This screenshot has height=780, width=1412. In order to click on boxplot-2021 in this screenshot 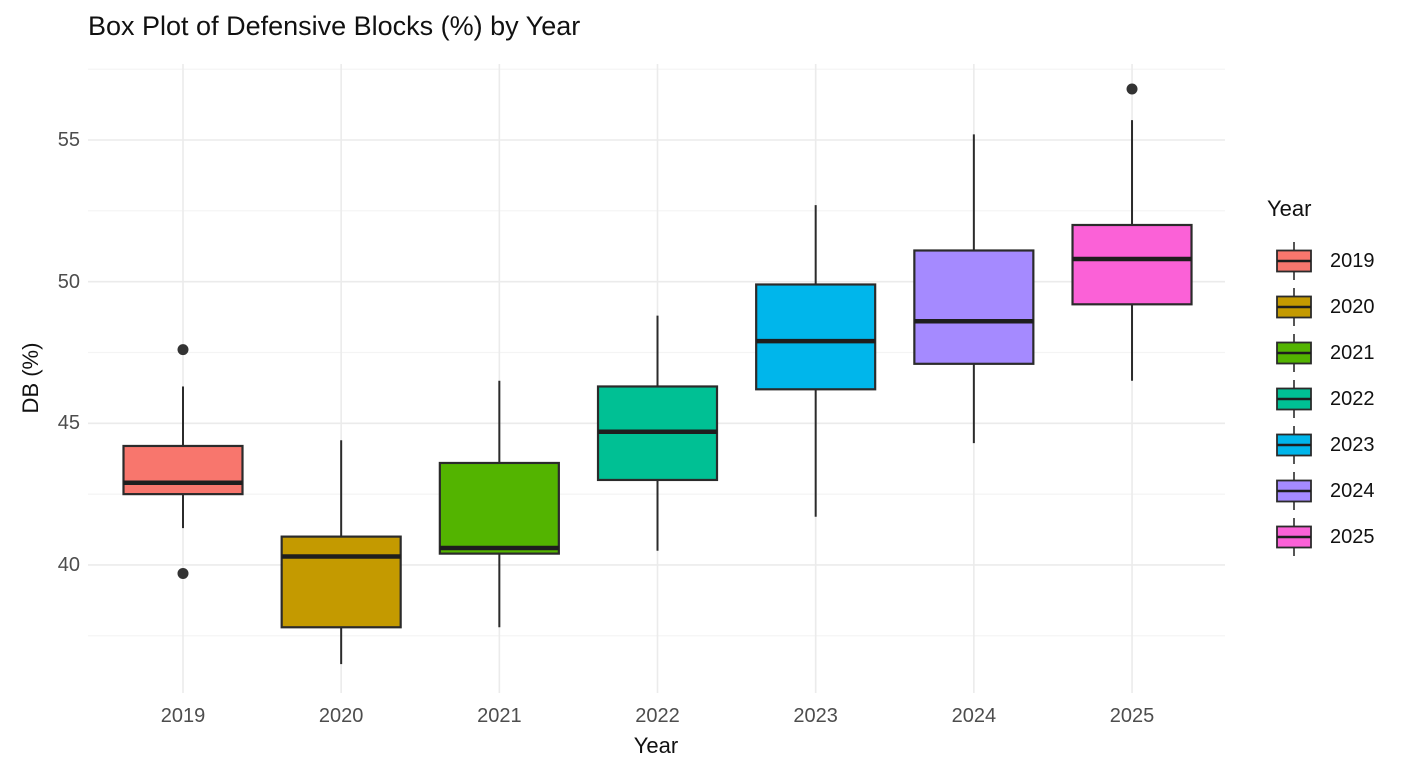, I will do `click(499, 504)`.